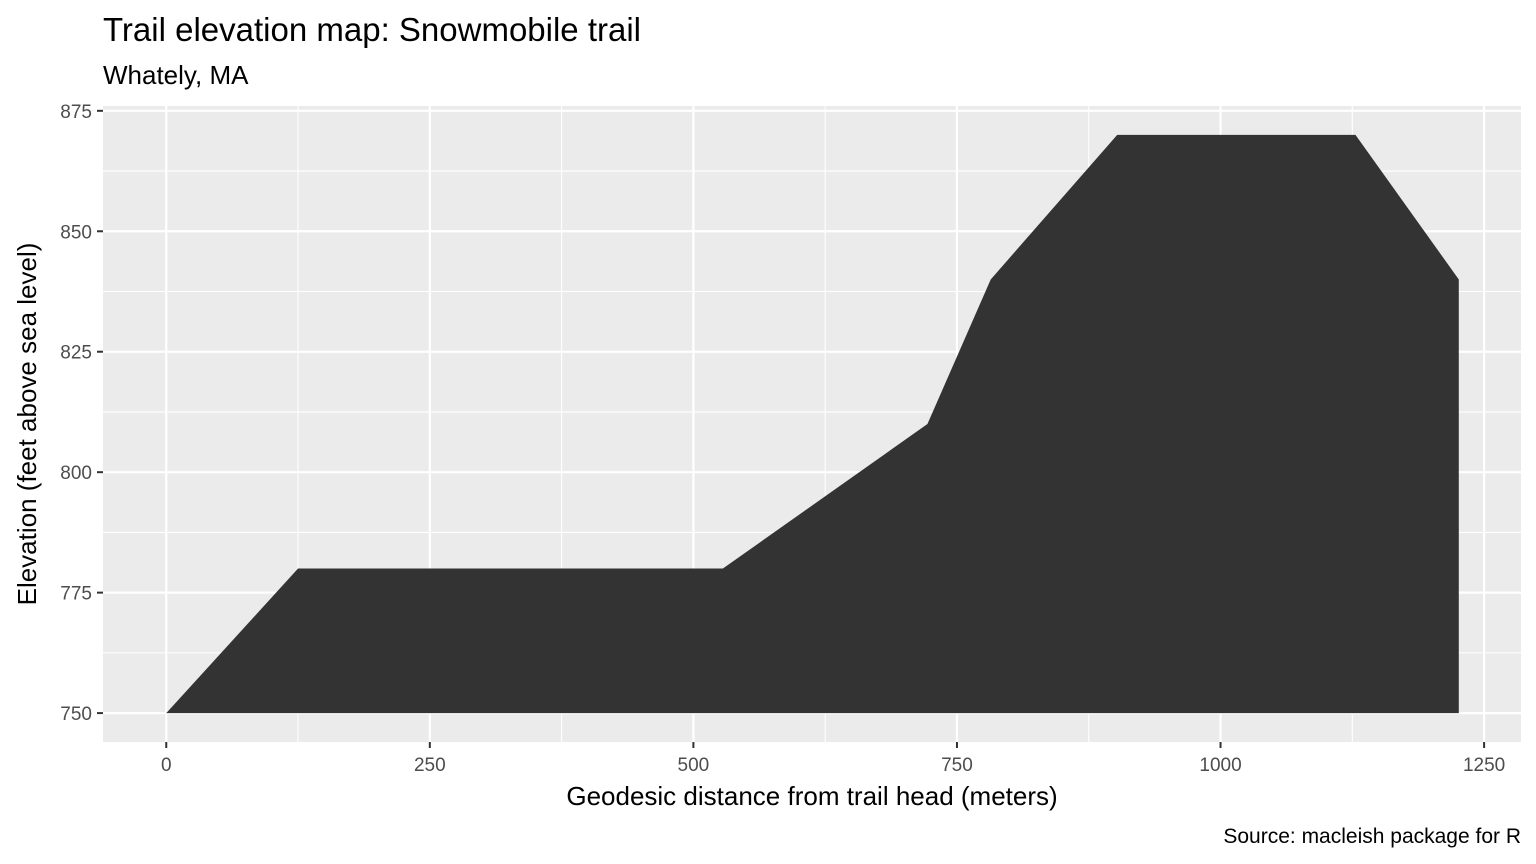  I want to click on x-tick-label: 500, so click(694, 765).